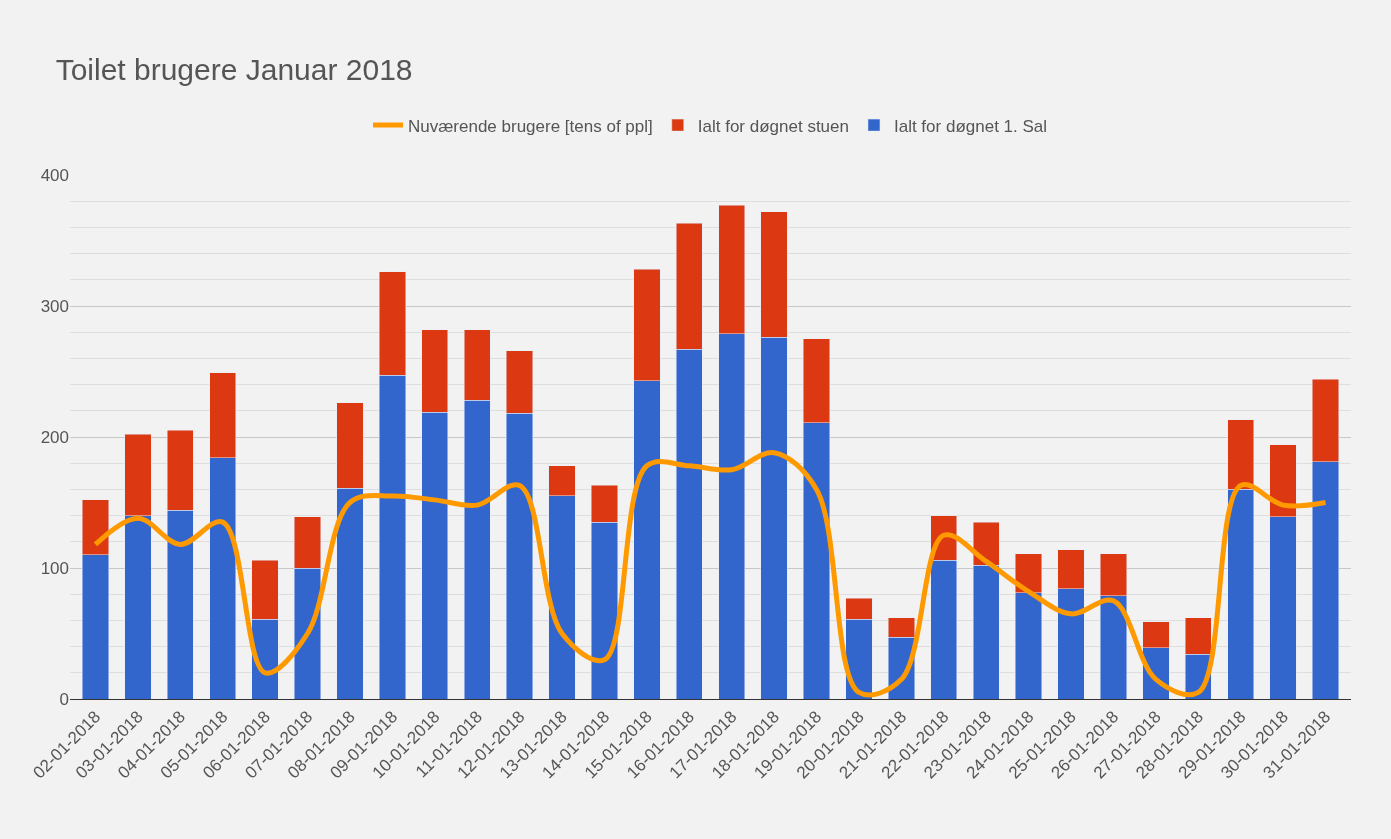 This screenshot has height=839, width=1391. What do you see at coordinates (530, 126) in the screenshot?
I see `legend-label: Nuværende brugere [tens of ppl]` at bounding box center [530, 126].